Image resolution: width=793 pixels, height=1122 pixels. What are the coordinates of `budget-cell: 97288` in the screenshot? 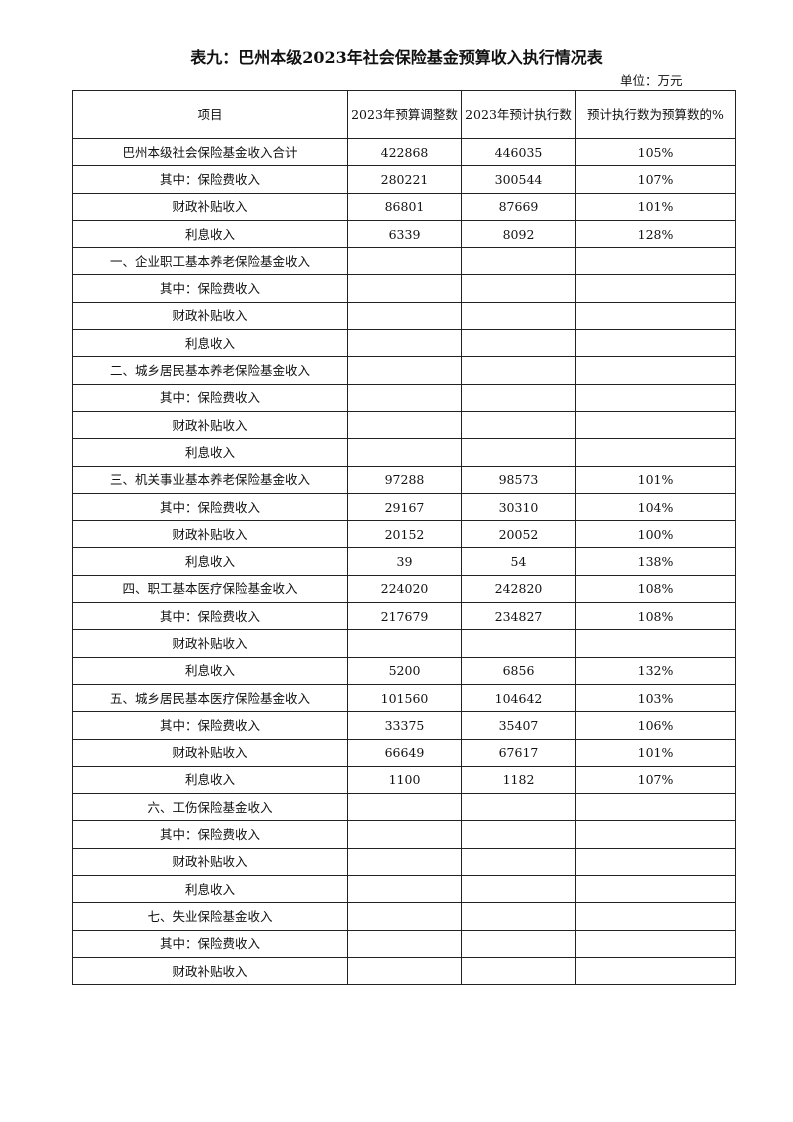 It's located at (404, 479).